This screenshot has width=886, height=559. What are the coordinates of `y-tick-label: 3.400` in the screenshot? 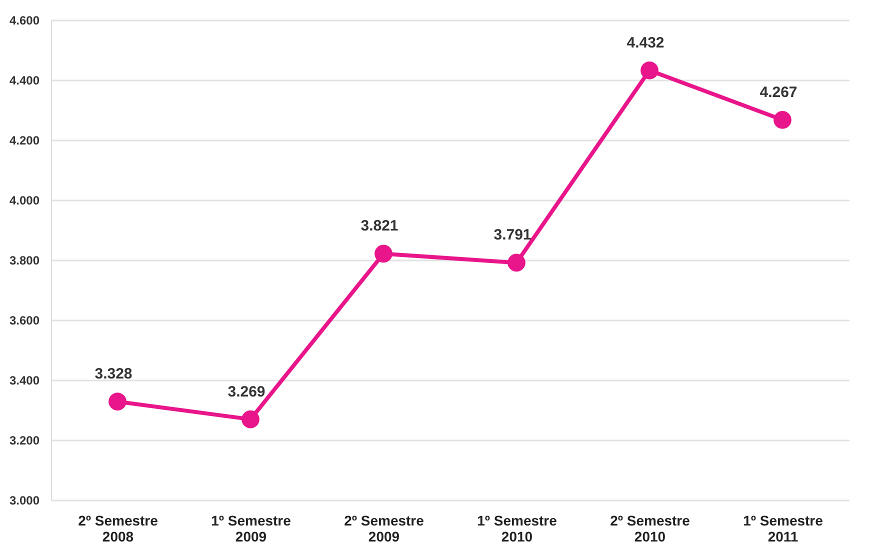 It's located at (24, 381).